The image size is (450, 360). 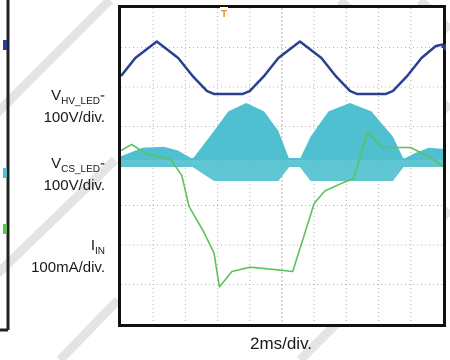 What do you see at coordinates (57, 107) in the screenshot?
I see `ch1-label: VHV_LED- 100V/div.` at bounding box center [57, 107].